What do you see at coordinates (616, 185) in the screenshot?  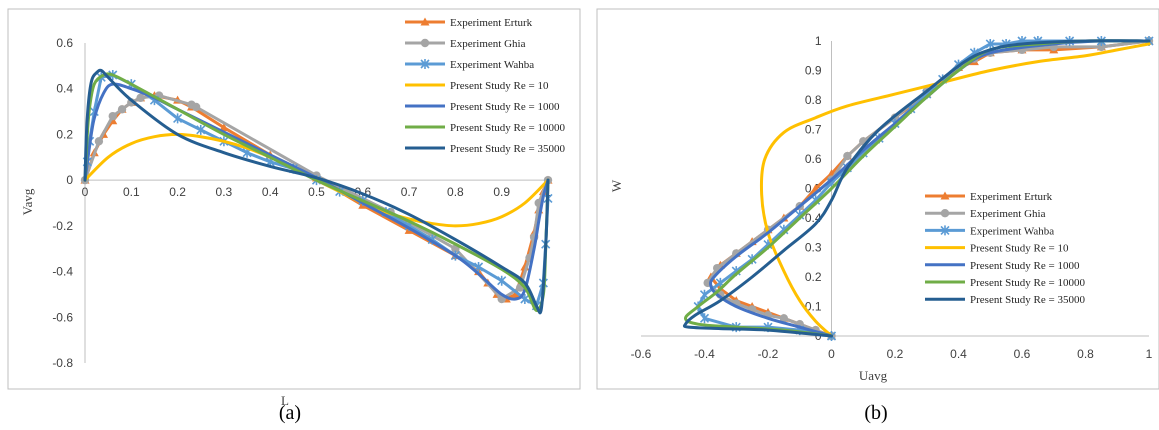 I see `y-axis-title: W` at bounding box center [616, 185].